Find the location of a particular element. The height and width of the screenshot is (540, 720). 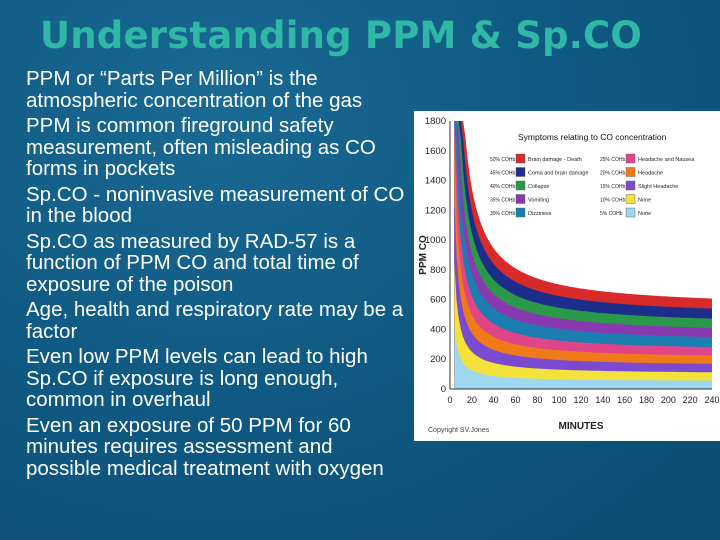

x-tick-label: 240 is located at coordinates (711, 400).